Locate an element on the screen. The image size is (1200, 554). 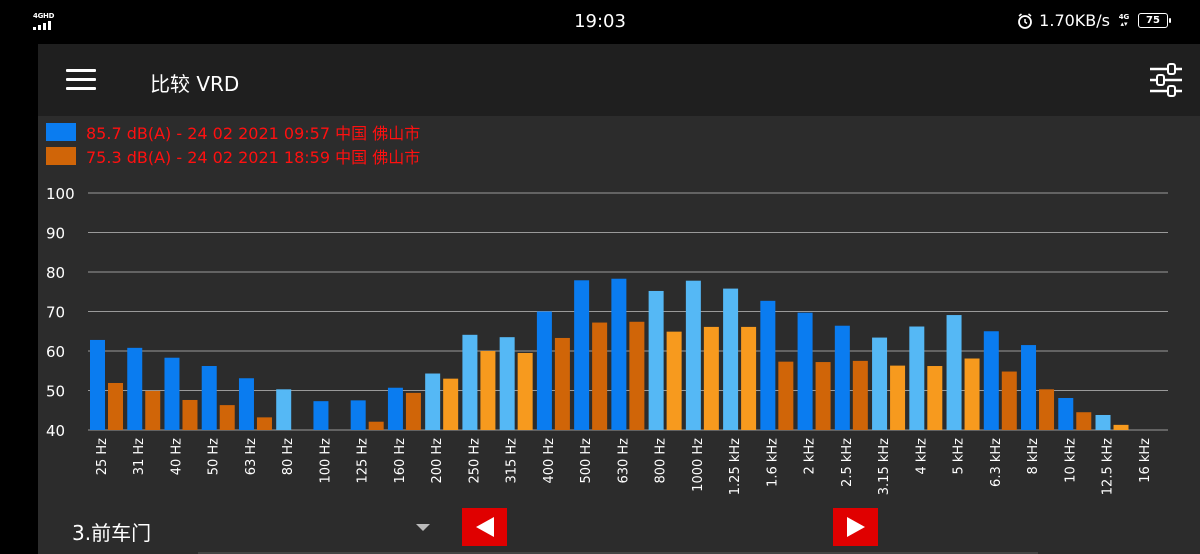
y-tick-label: 60 is located at coordinates (55, 352).